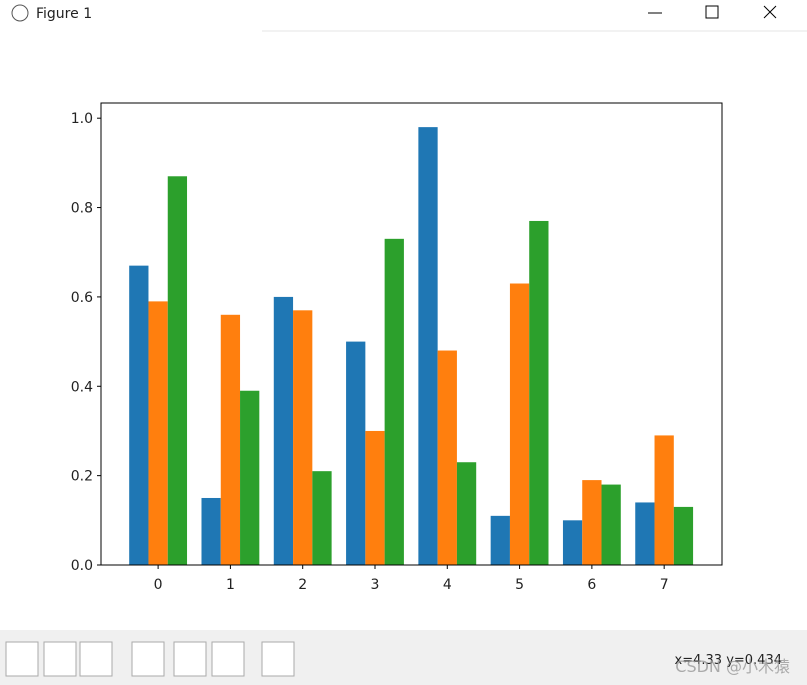 The height and width of the screenshot is (685, 807). What do you see at coordinates (519, 585) in the screenshot?
I see `x-tick-label: 5` at bounding box center [519, 585].